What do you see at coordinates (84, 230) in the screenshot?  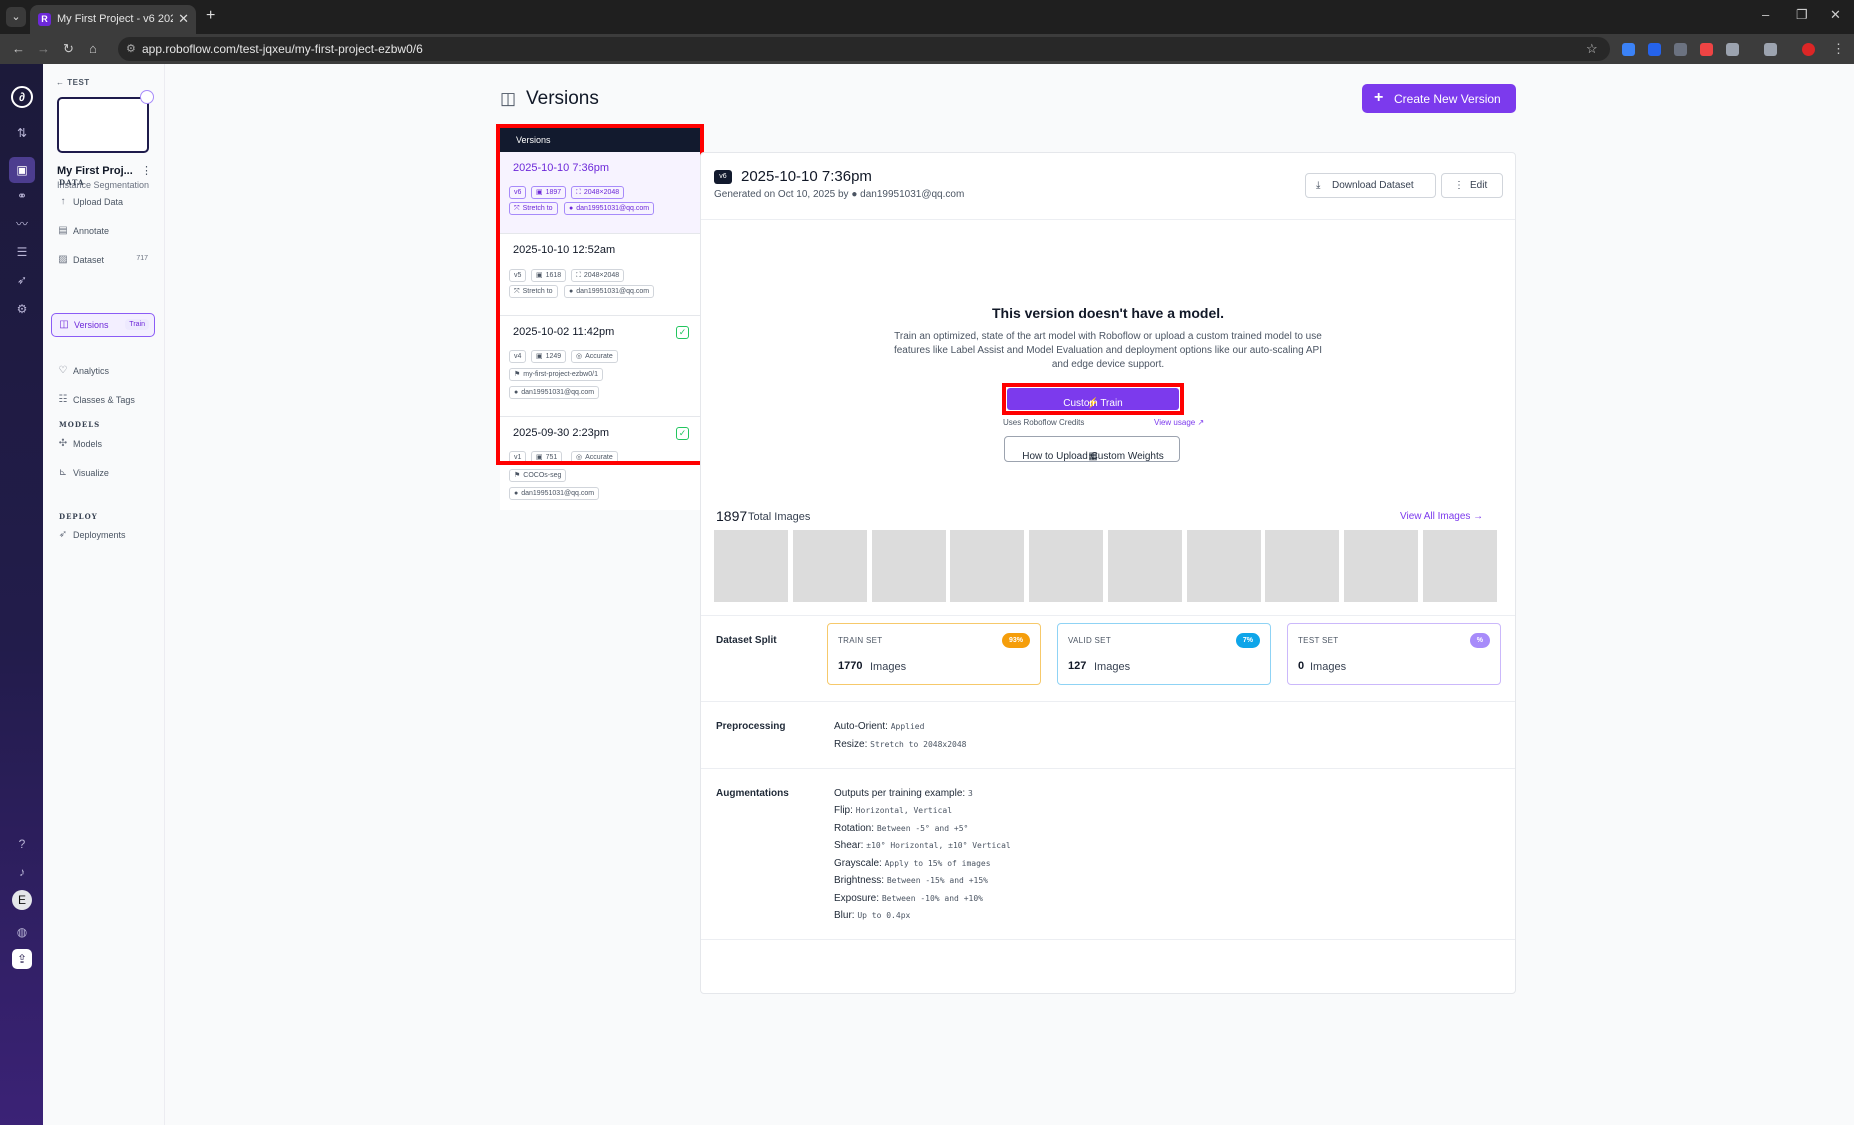 I see `sidebar-item-annotate: ▤ Annotate` at bounding box center [84, 230].